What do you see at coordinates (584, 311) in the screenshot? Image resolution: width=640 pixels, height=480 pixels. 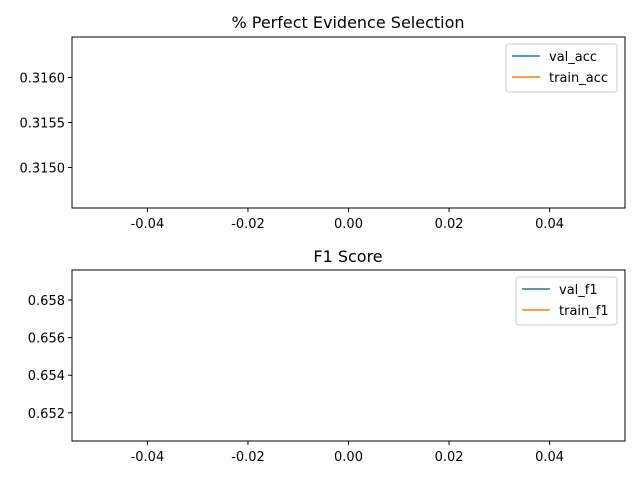 I see `legend-label-train-f1: train_f1` at bounding box center [584, 311].